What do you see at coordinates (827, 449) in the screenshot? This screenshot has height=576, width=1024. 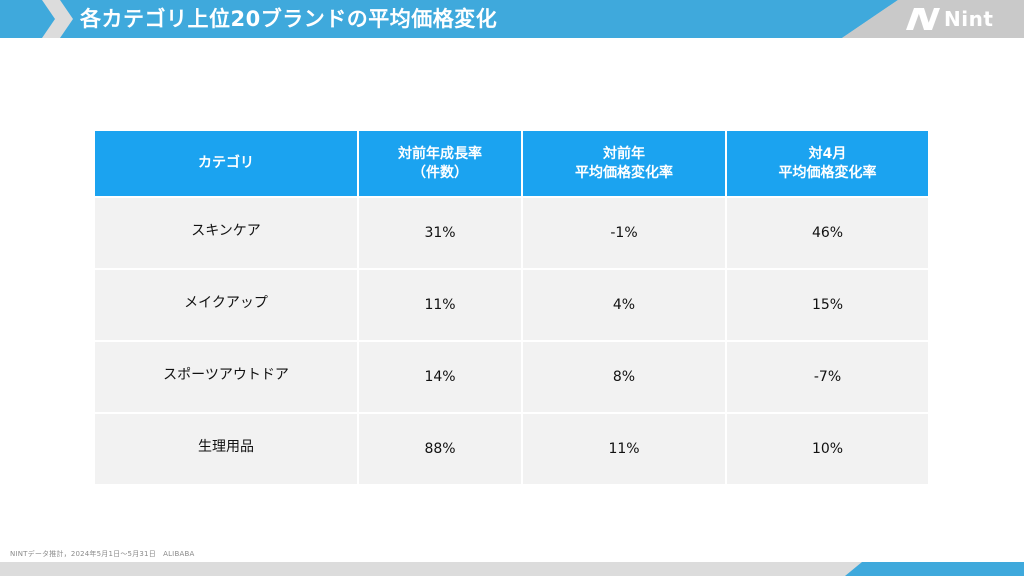 I see `row-vs-april-price-change: 10%` at bounding box center [827, 449].